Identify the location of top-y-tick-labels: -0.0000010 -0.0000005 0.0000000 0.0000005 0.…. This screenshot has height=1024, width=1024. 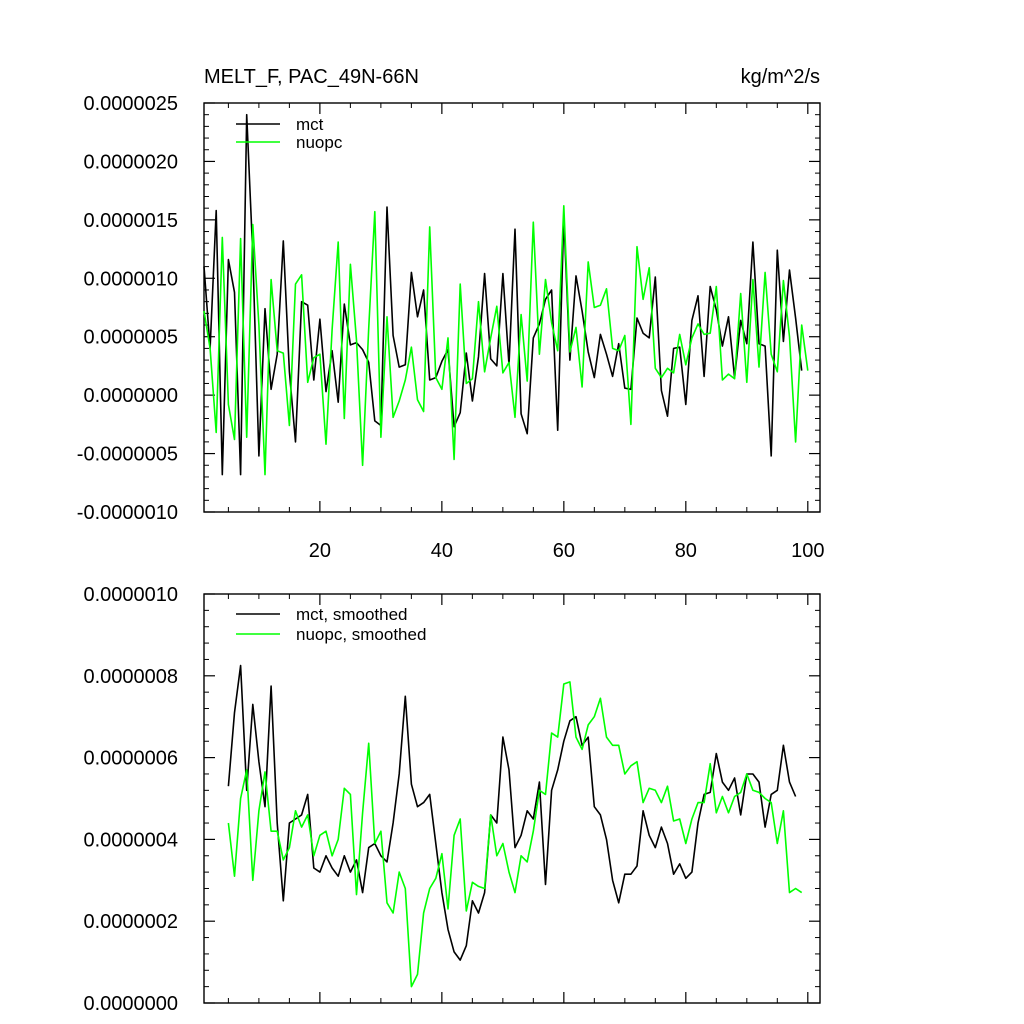
(127, 308).